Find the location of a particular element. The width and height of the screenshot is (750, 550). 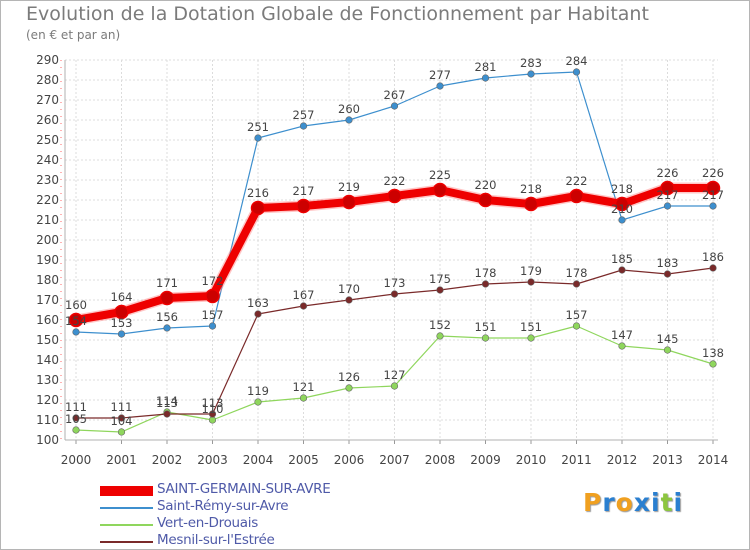

y-tick-label: 140 is located at coordinates (47, 360).